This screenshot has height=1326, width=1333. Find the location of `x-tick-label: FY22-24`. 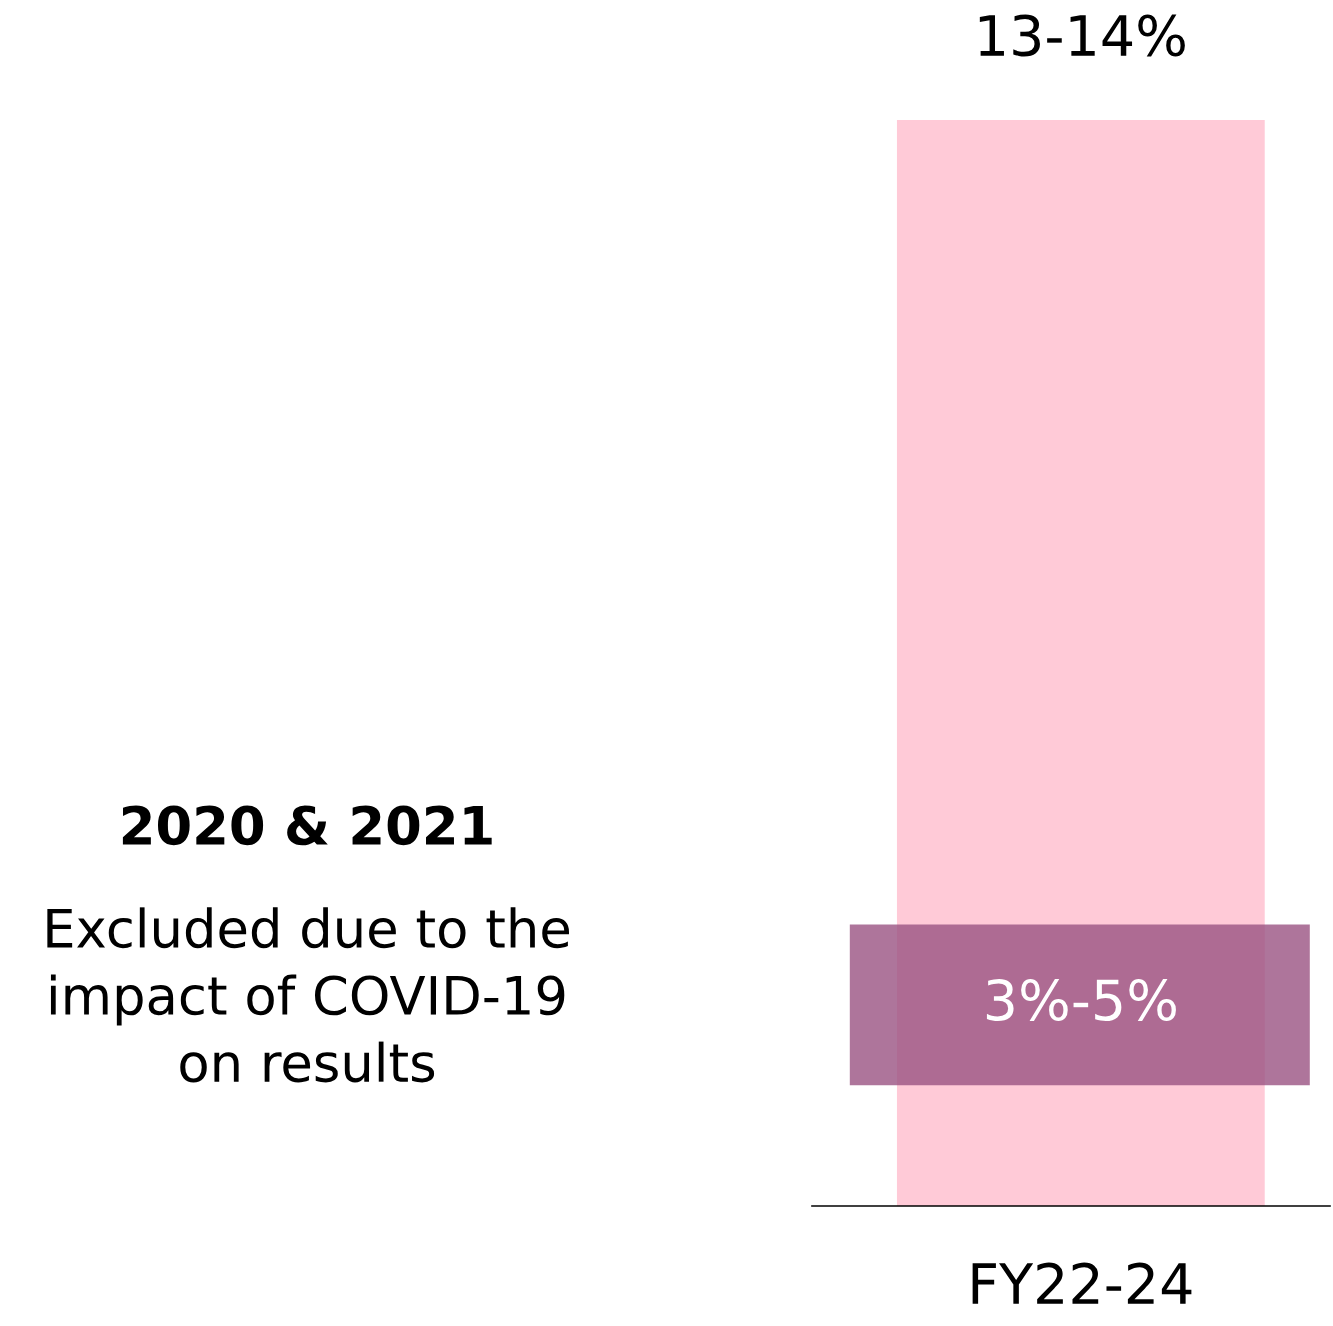

x-tick-label: FY22-24 is located at coordinates (1082, 1283).